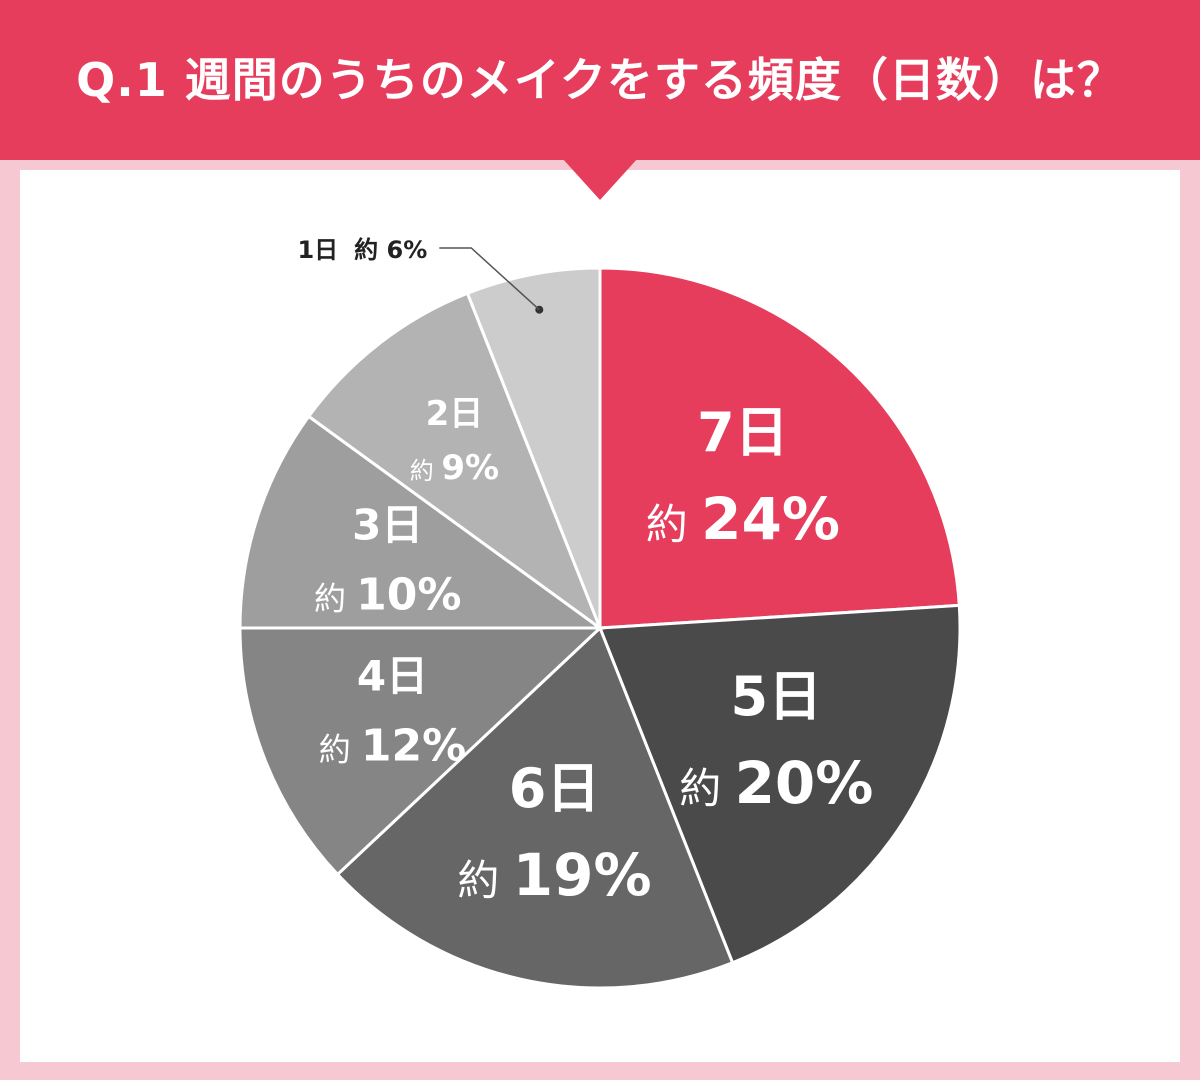  What do you see at coordinates (554, 875) in the screenshot?
I see `pie-value-6日: 約 19%` at bounding box center [554, 875].